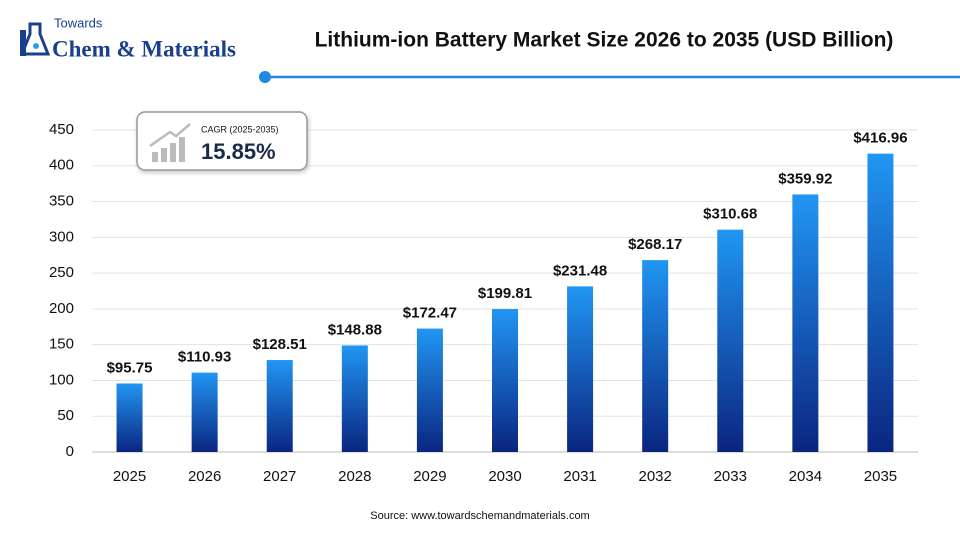 The height and width of the screenshot is (540, 960). Describe the element at coordinates (130, 367) in the screenshot. I see `value-label: $95.75` at that location.